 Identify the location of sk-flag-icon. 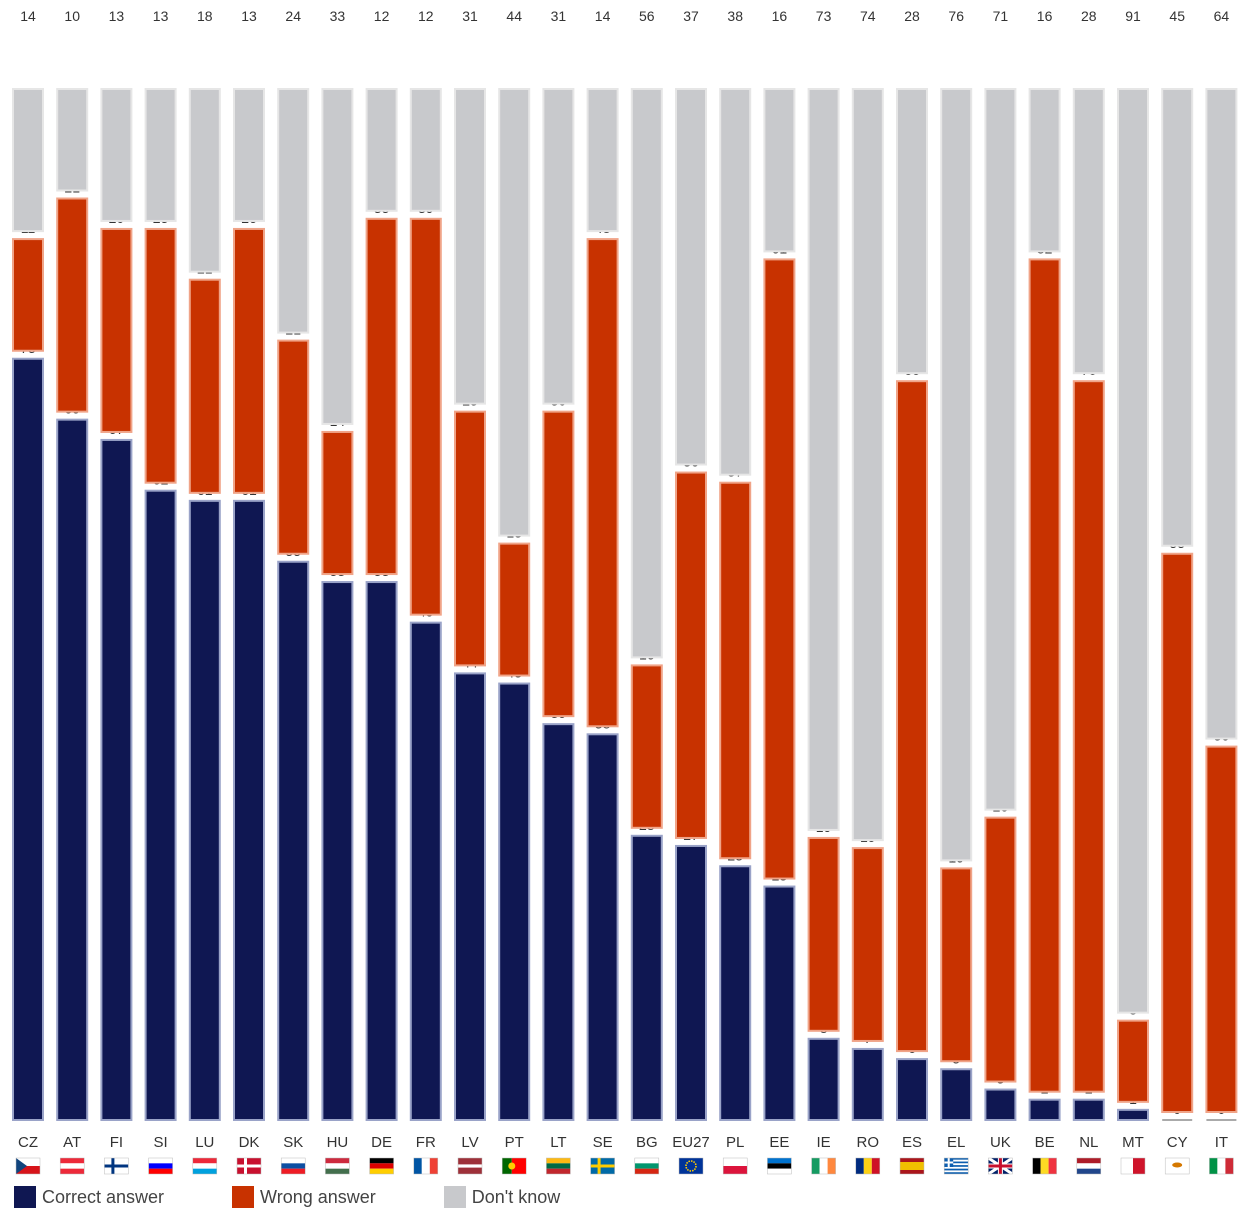
(293, 1166).